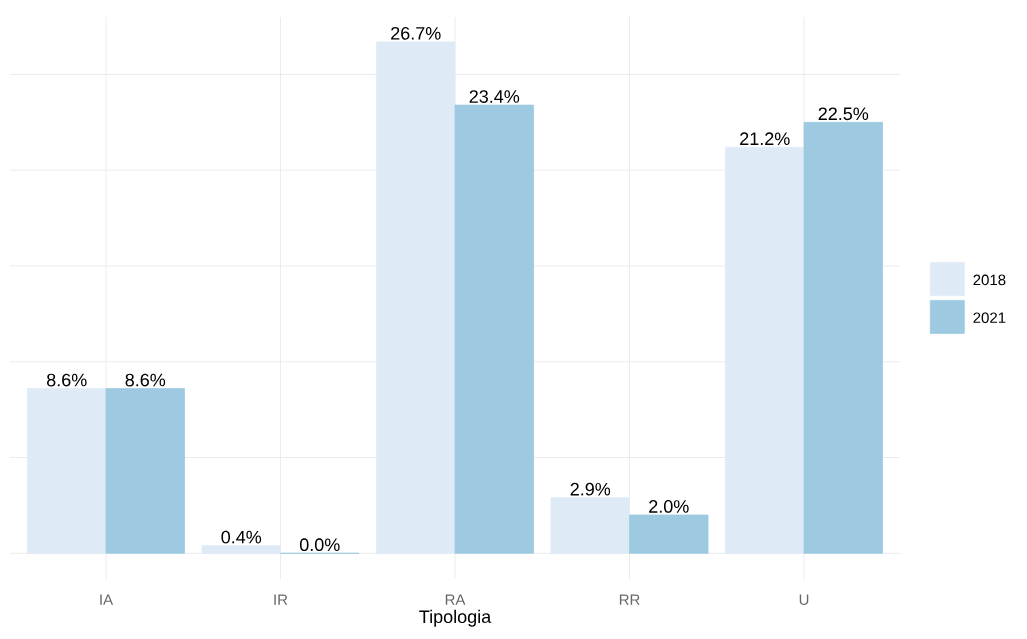 The image size is (1027, 639). Describe the element at coordinates (241, 537) in the screenshot. I see `data-label: 0.4%` at that location.